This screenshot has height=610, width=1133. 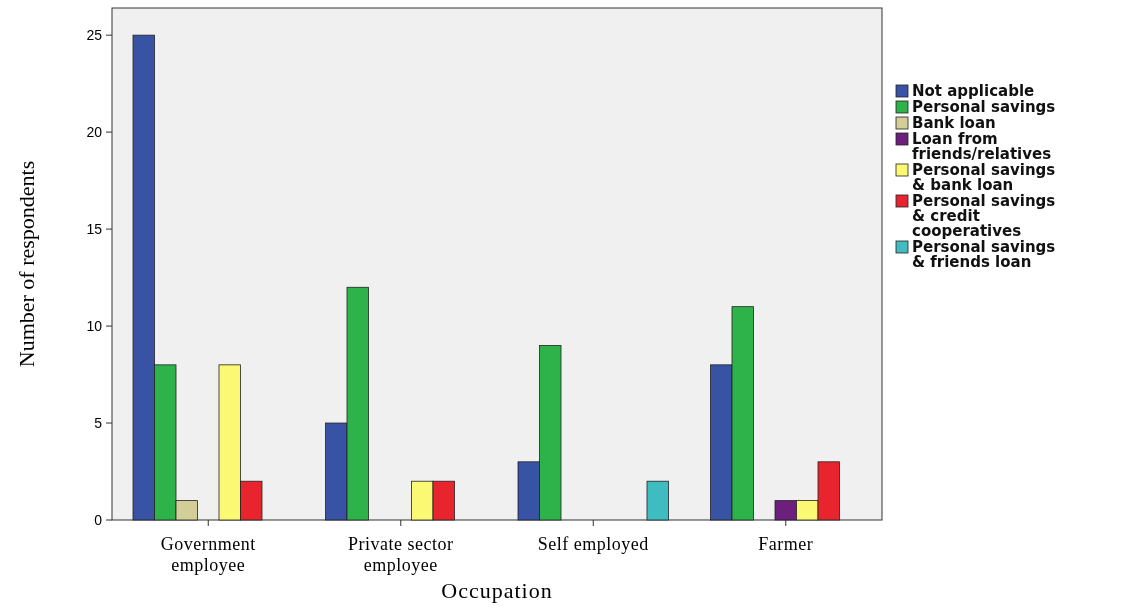 What do you see at coordinates (593, 544) in the screenshot?
I see `x-tick-label: Self employed` at bounding box center [593, 544].